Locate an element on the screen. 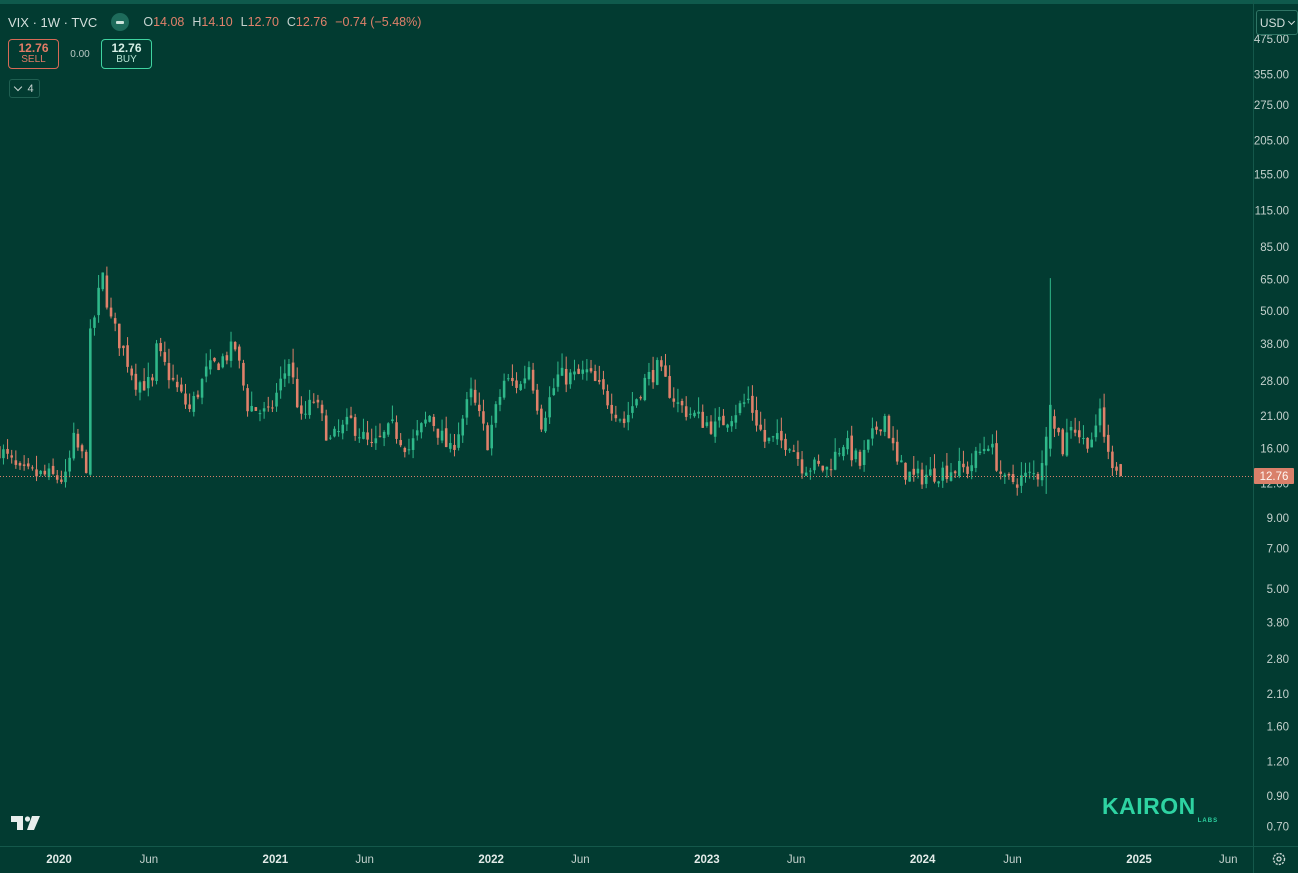  indicators-count: 4 is located at coordinates (30, 88).